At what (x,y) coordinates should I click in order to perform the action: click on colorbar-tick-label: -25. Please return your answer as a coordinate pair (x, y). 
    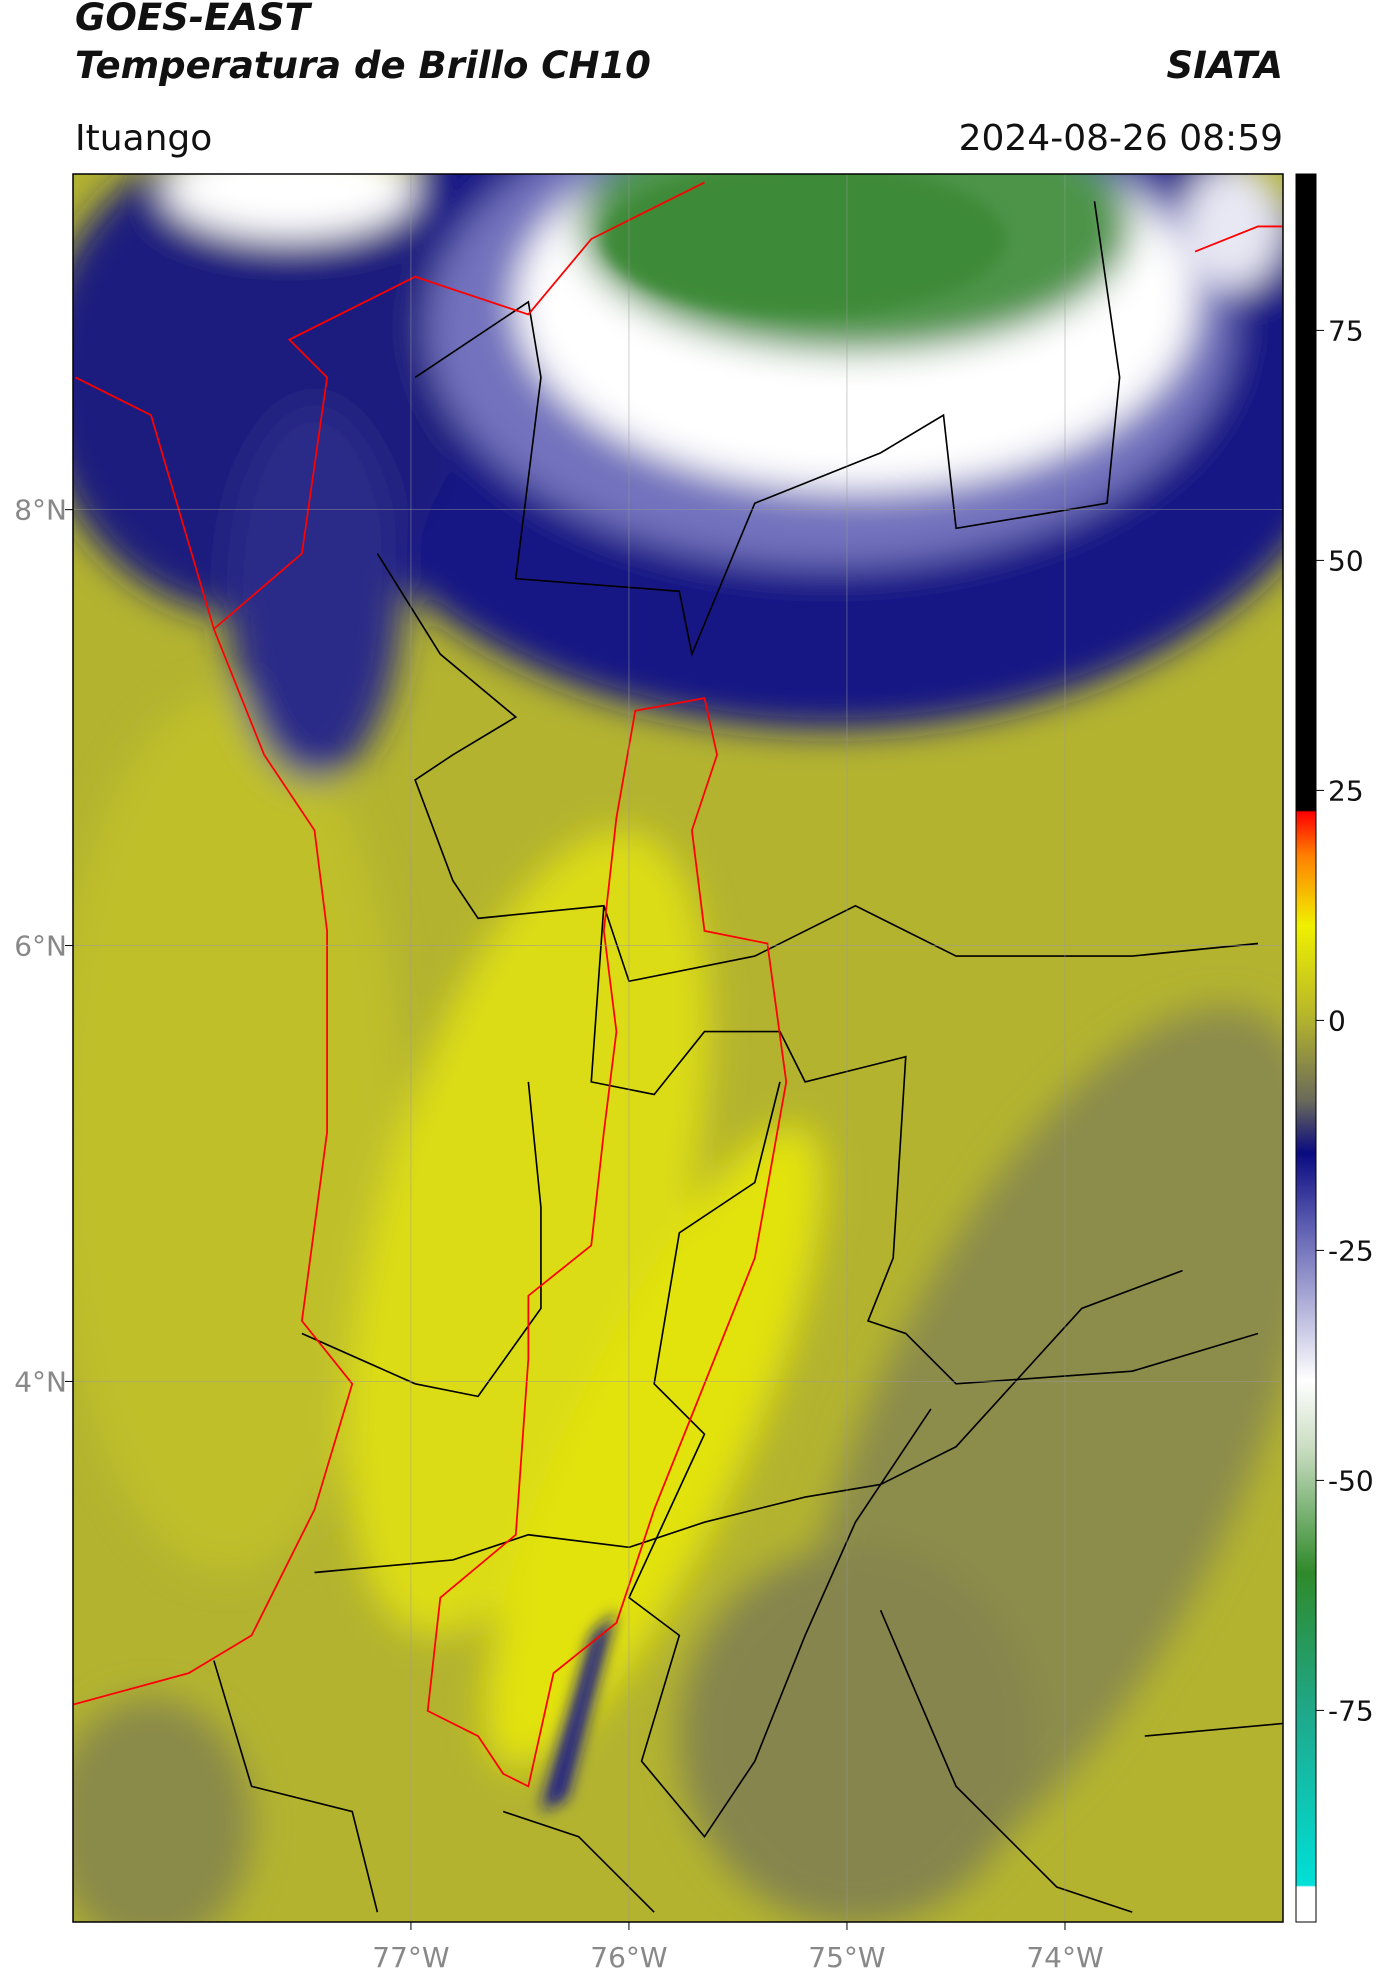
    Looking at the image, I should click on (1351, 1250).